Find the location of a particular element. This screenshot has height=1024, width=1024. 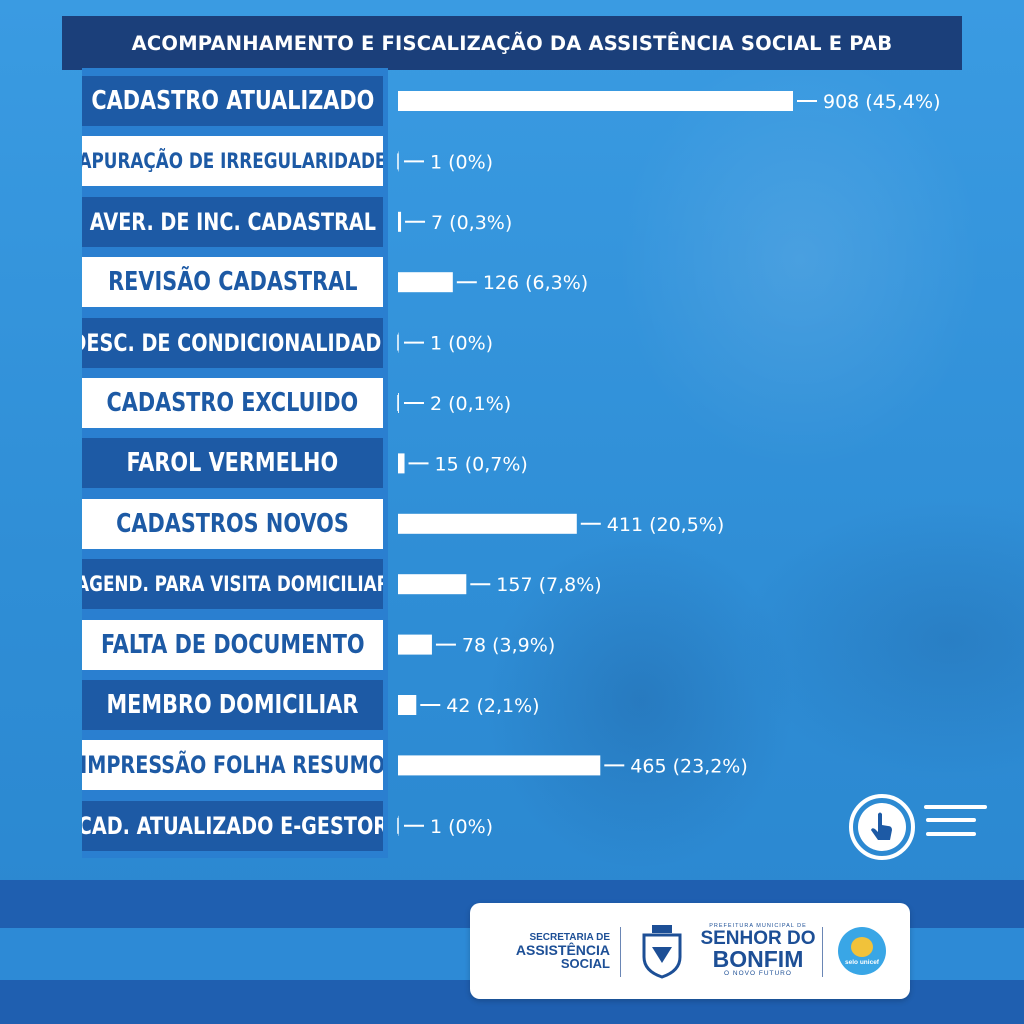

category-text: CADASTROS NOVOS is located at coordinates (232, 523).